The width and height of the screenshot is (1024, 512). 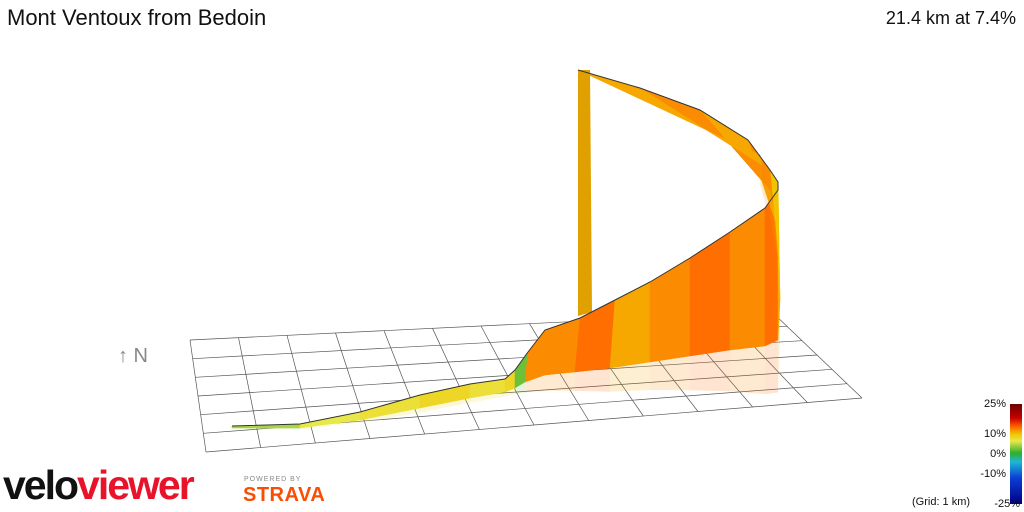 I want to click on summit-wall, so click(x=585, y=193).